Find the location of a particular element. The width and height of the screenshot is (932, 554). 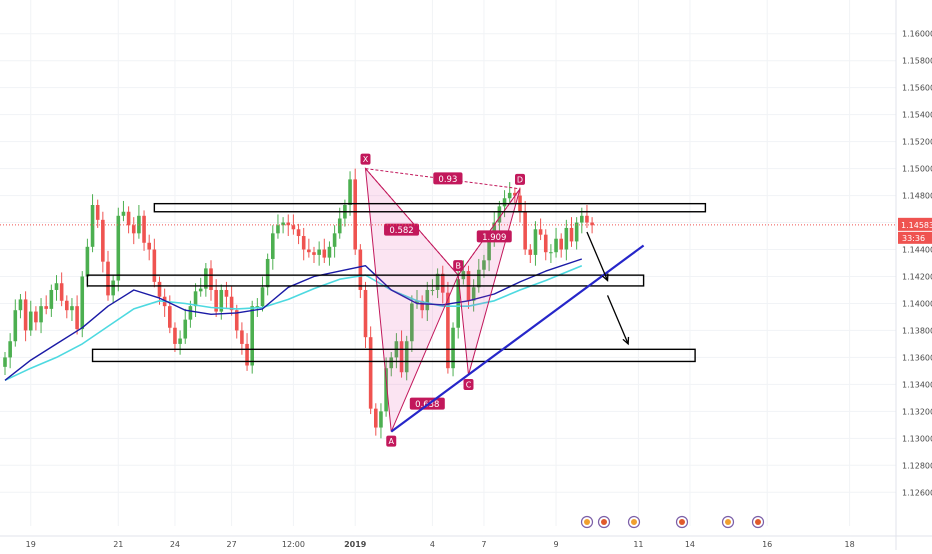

point-label-X: X is located at coordinates (366, 159).